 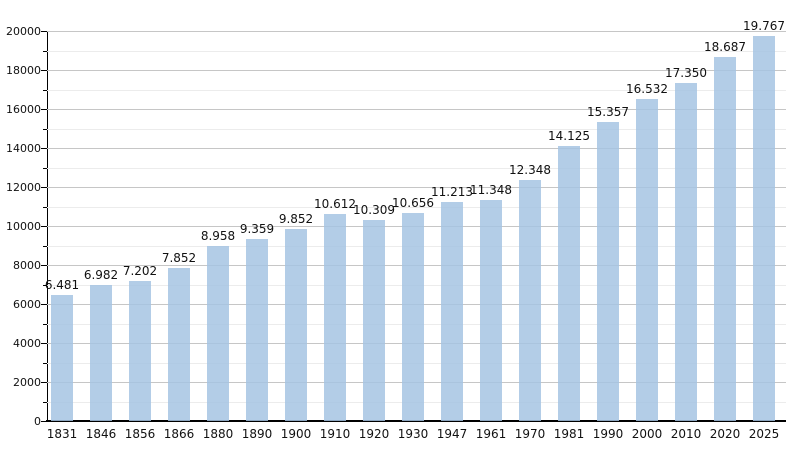 What do you see at coordinates (374, 434) in the screenshot?
I see `x-axis-tick-label: 1920` at bounding box center [374, 434].